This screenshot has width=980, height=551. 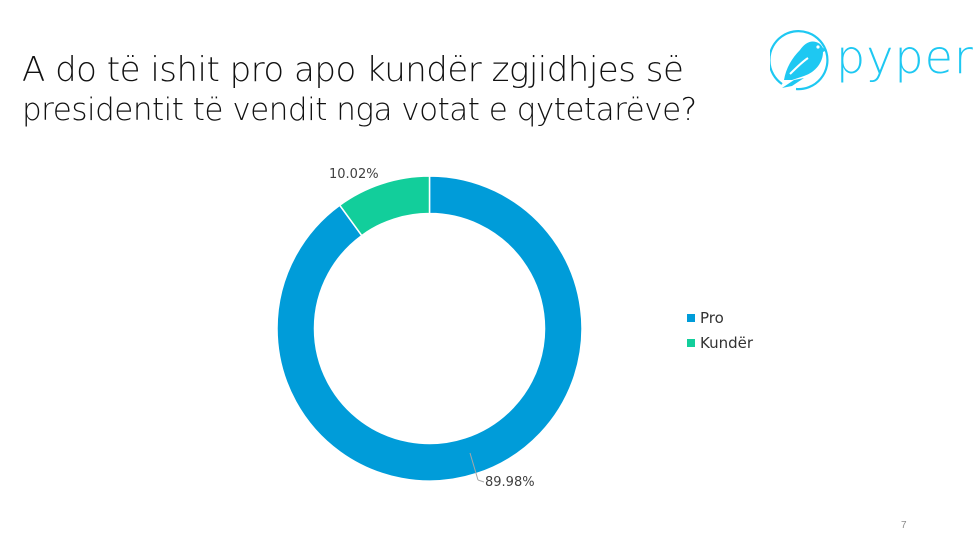 What do you see at coordinates (691, 317) in the screenshot?
I see `legend-swatch-pro` at bounding box center [691, 317].